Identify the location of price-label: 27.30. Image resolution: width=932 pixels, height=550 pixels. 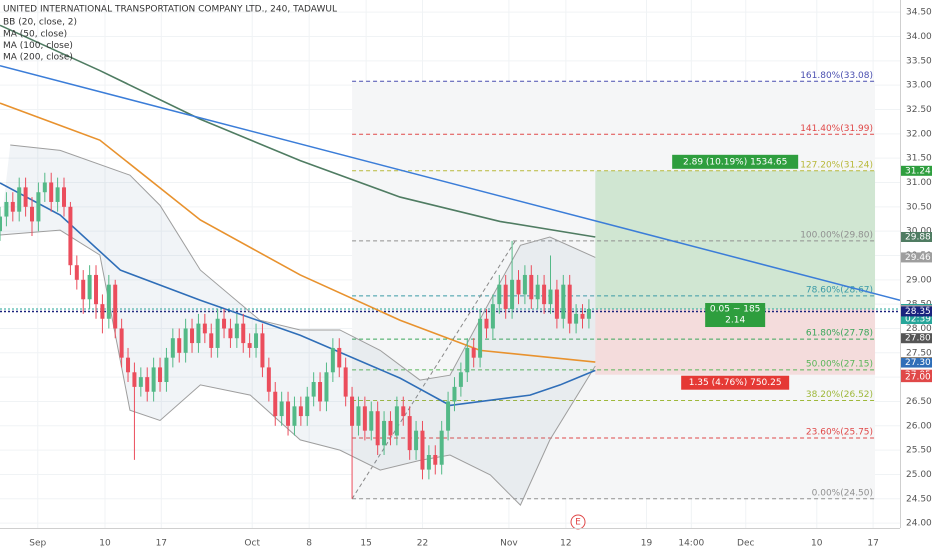
(918, 363).